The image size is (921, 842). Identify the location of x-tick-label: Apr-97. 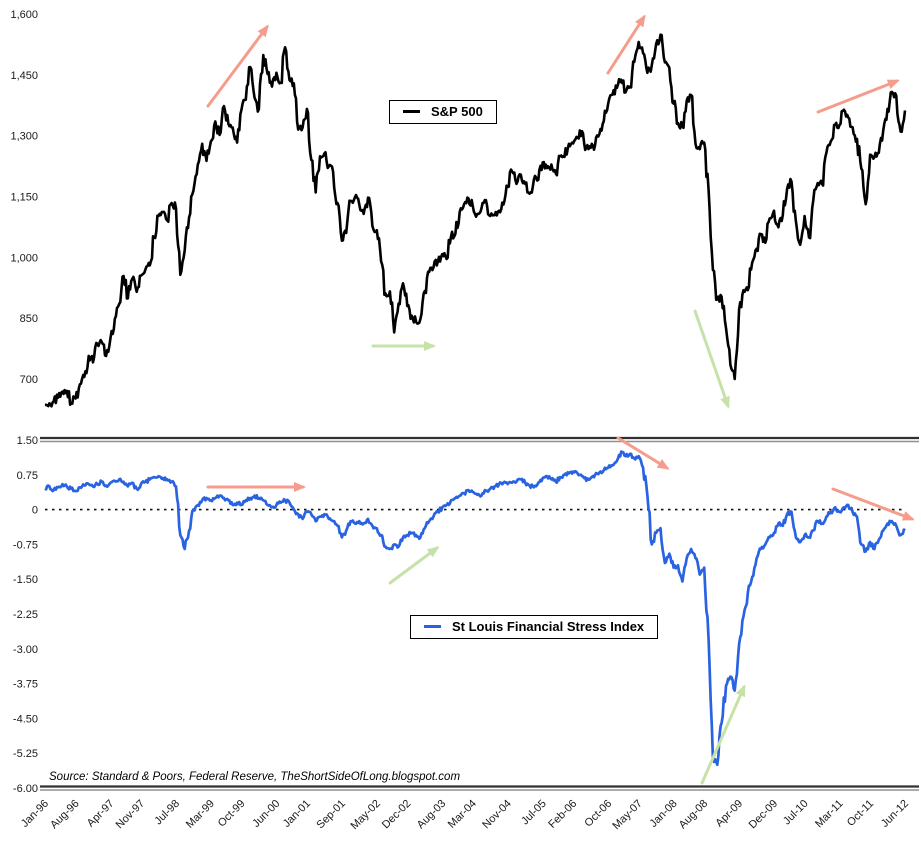
(101, 814).